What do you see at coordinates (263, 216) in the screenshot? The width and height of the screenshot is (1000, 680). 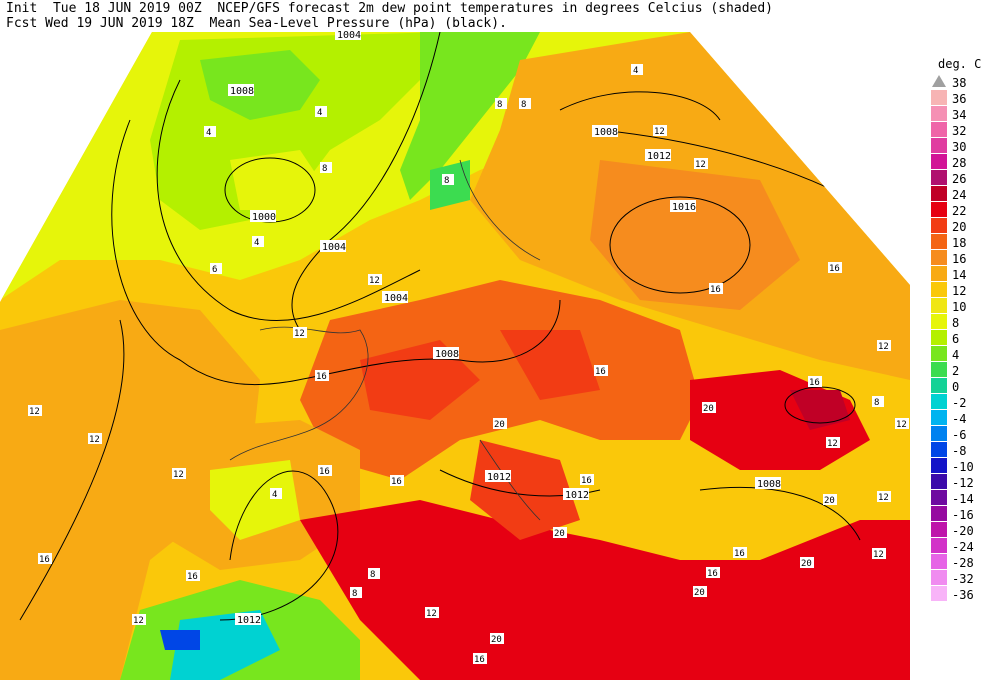 I see `isobar-label: 1000` at bounding box center [263, 216].